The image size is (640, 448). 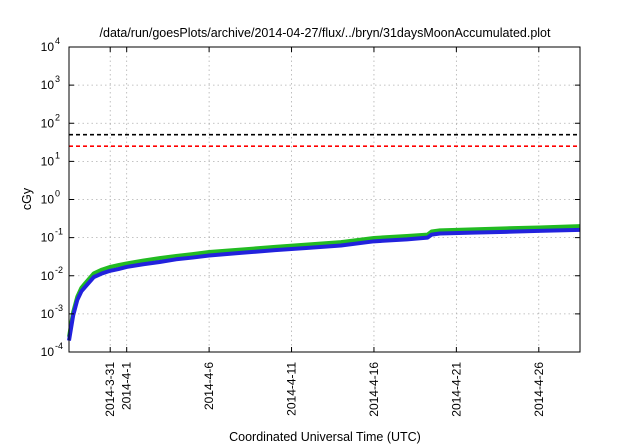 What do you see at coordinates (324, 140) in the screenshot?
I see `threshold-lines` at bounding box center [324, 140].